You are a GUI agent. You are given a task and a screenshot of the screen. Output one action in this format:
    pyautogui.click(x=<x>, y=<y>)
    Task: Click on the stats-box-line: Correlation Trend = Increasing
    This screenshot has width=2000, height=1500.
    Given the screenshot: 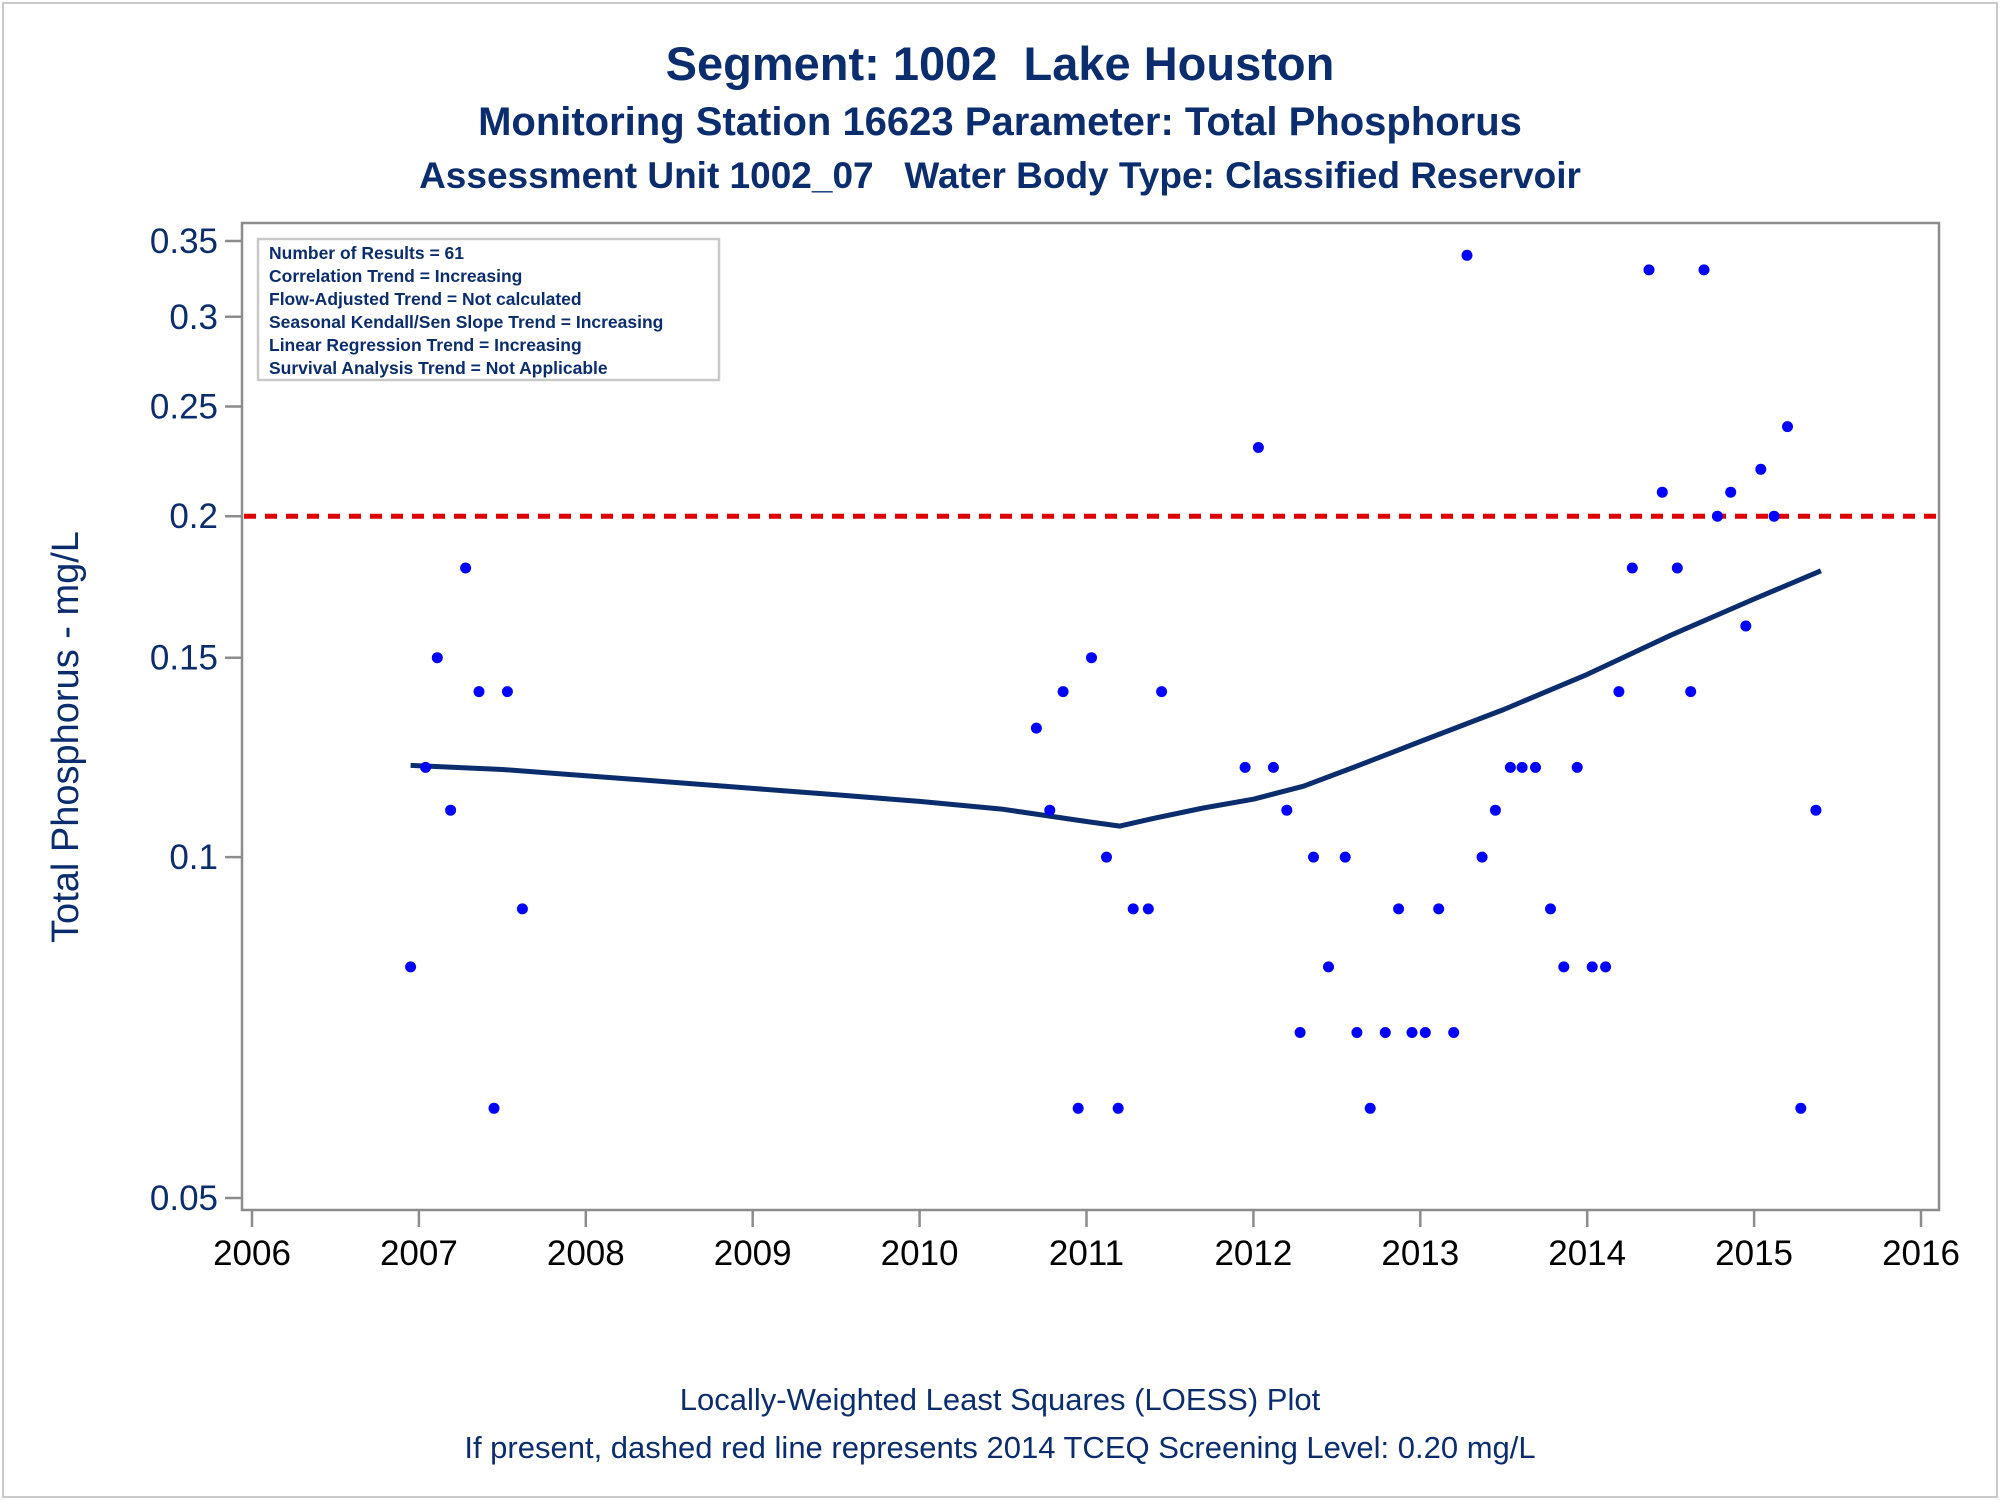 What is the action you would take?
    pyautogui.click(x=395, y=276)
    